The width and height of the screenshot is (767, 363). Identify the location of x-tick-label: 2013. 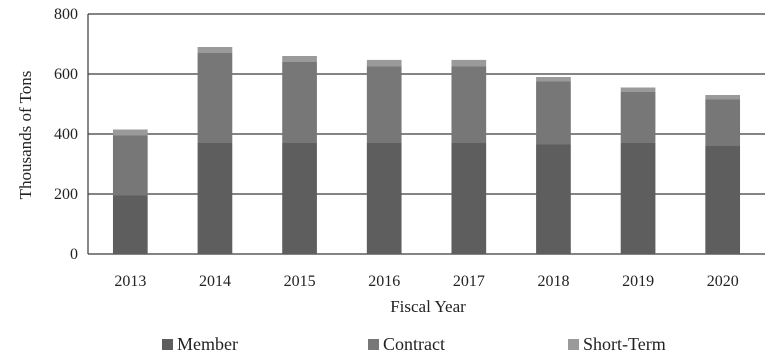
(130, 281).